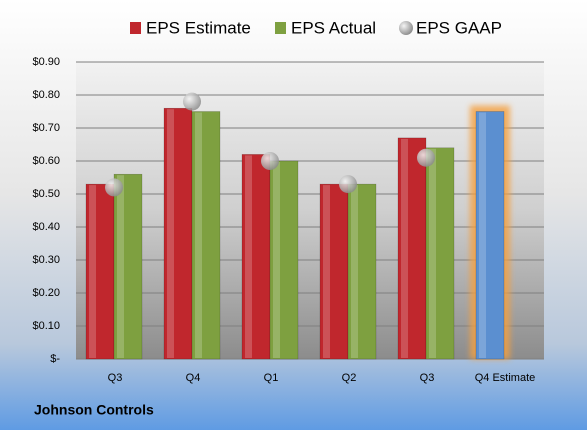 The width and height of the screenshot is (587, 430). What do you see at coordinates (46, 95) in the screenshot?
I see `y-tick-label: $0.80` at bounding box center [46, 95].